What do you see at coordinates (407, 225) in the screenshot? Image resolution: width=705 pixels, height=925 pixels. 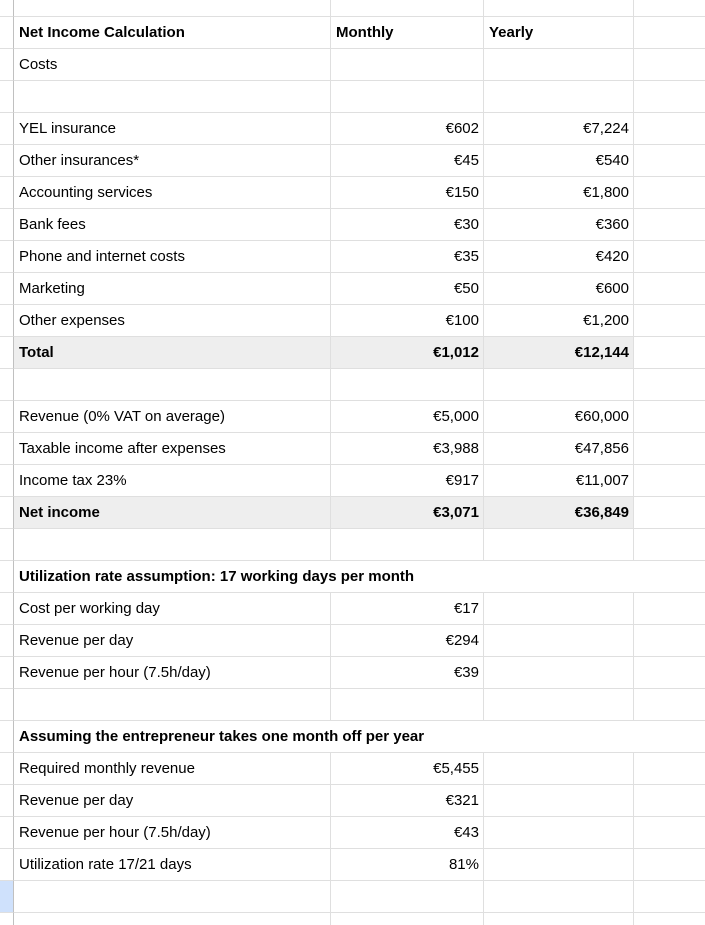 I see `monthly-value-cell: €30` at bounding box center [407, 225].